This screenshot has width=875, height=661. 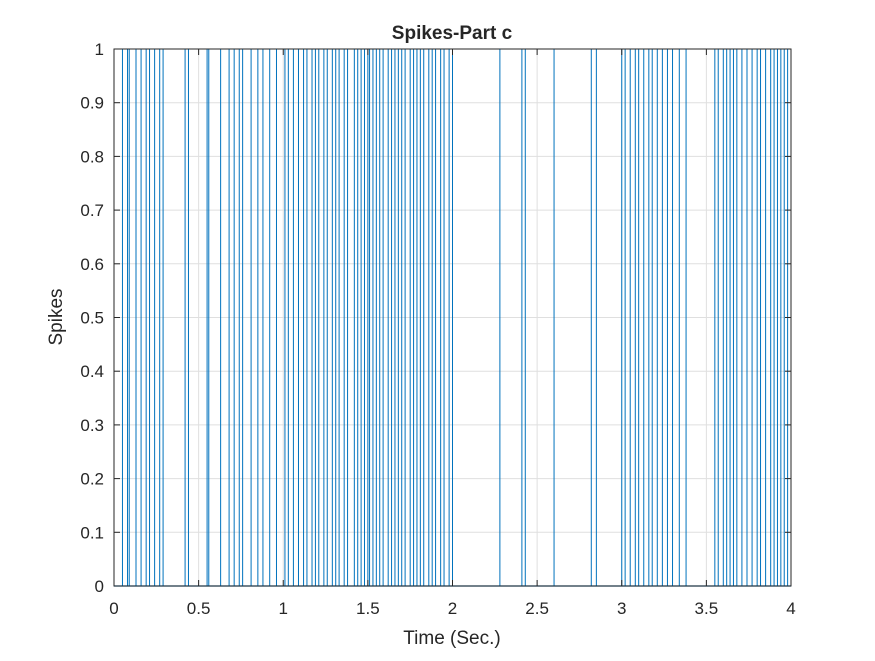 I want to click on y-tick-labels: 0 0.1 0.2 0.3 0.4 0.5 0.6 0.7 0.8 0.9 1, so click(x=92, y=318).